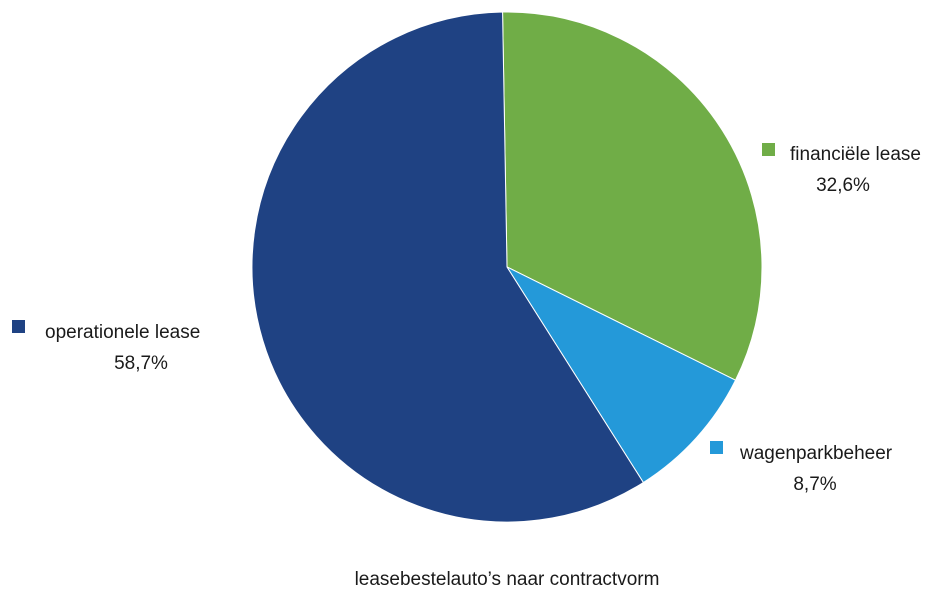 Image resolution: width=940 pixels, height=597 pixels. What do you see at coordinates (621, 374) in the screenshot?
I see `pie-slice-wagenparkbeheer` at bounding box center [621, 374].